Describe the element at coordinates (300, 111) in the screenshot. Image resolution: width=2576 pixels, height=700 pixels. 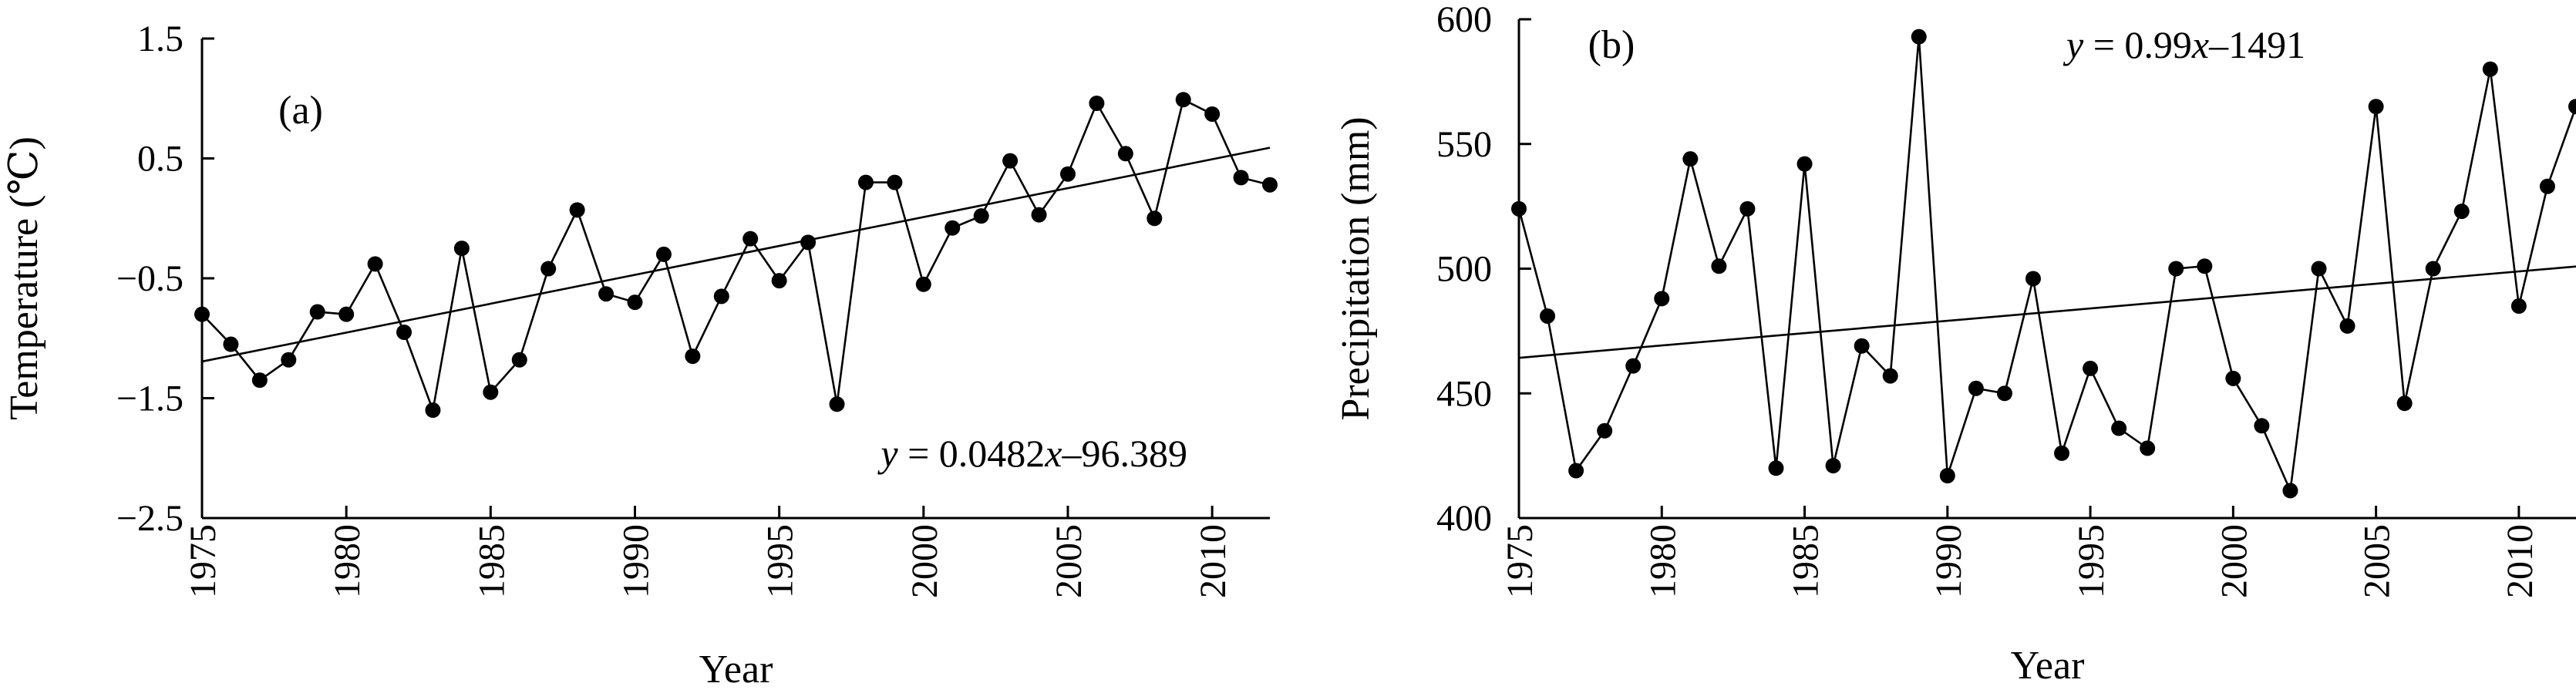
I see `panel-label: (a)` at that location.